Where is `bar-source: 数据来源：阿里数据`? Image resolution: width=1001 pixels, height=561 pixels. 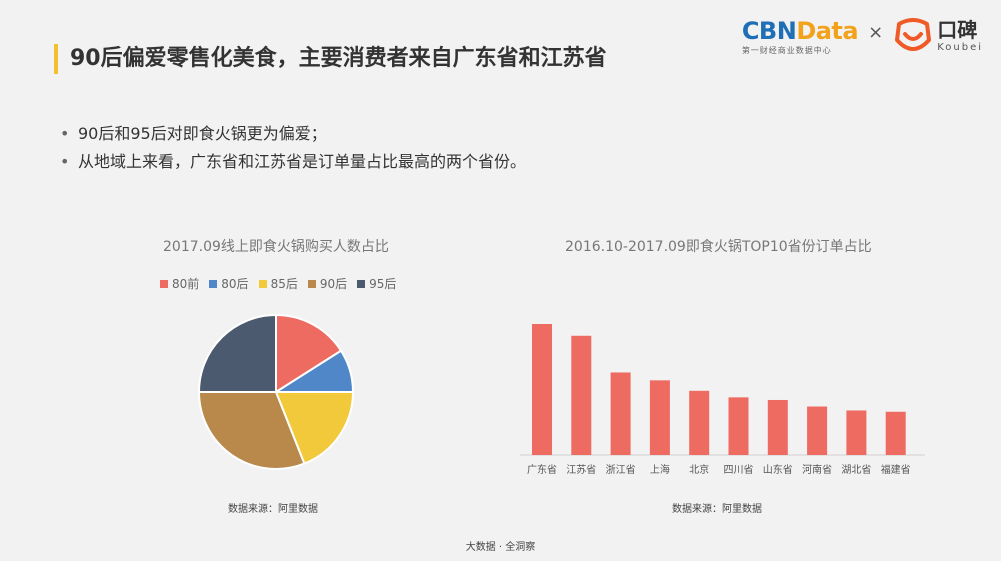
bar-source: 数据来源：阿里数据 is located at coordinates (717, 509).